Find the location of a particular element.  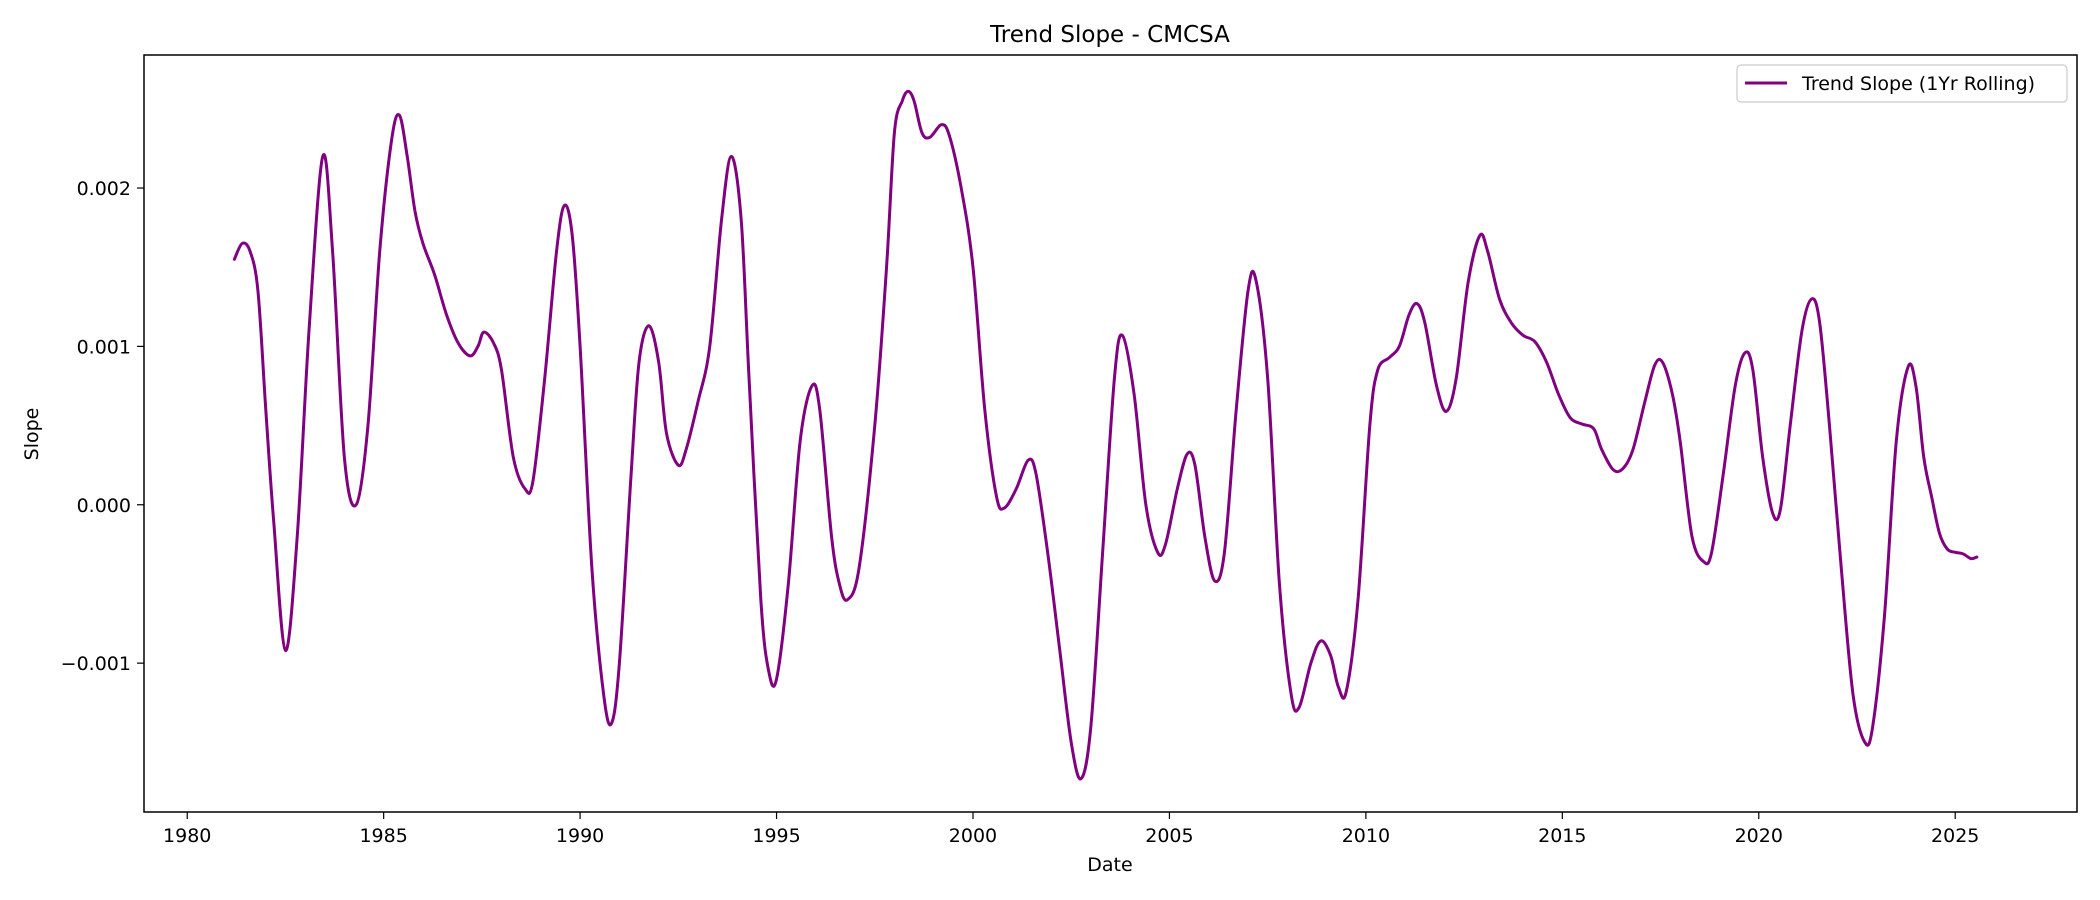

x-tick-label: 1990 is located at coordinates (580, 836).